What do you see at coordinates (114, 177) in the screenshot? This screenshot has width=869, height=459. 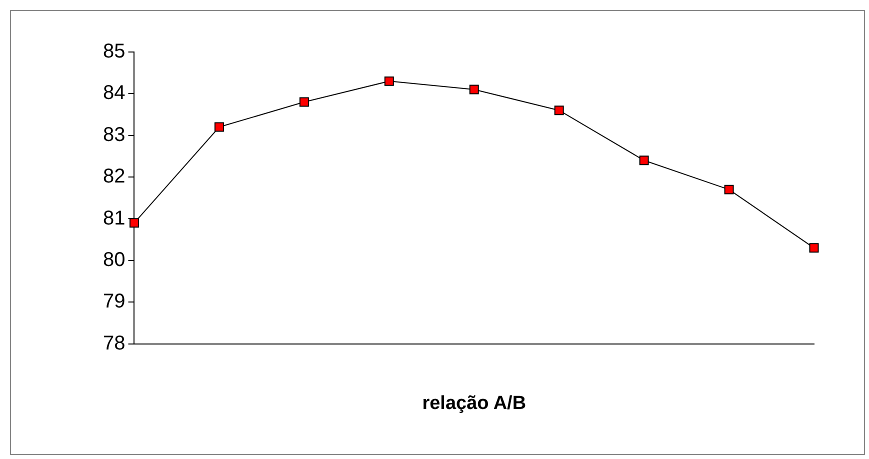 I see `y-tick-label: 82` at bounding box center [114, 177].